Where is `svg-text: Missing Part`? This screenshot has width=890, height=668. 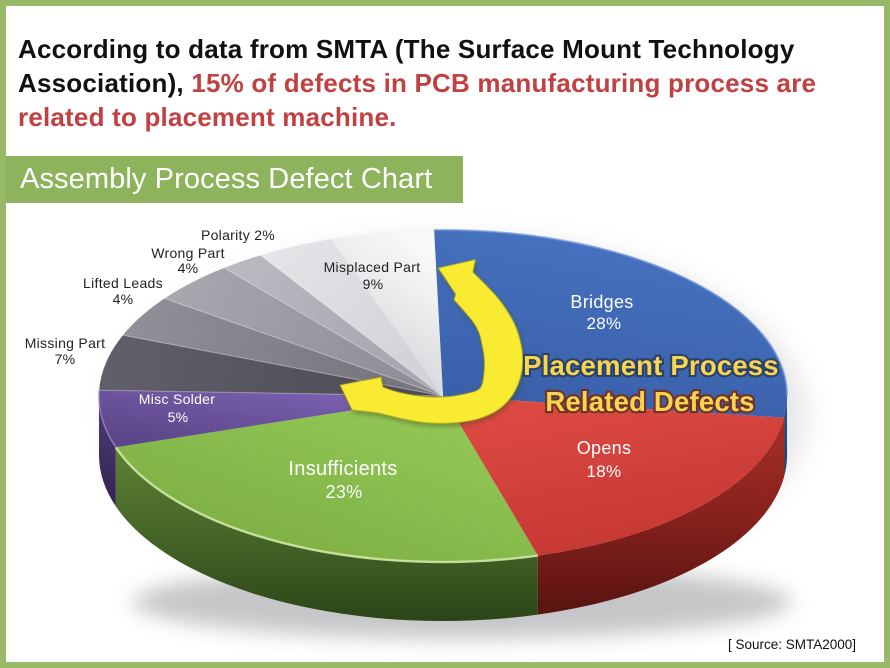 svg-text: Missing Part is located at coordinates (65, 343).